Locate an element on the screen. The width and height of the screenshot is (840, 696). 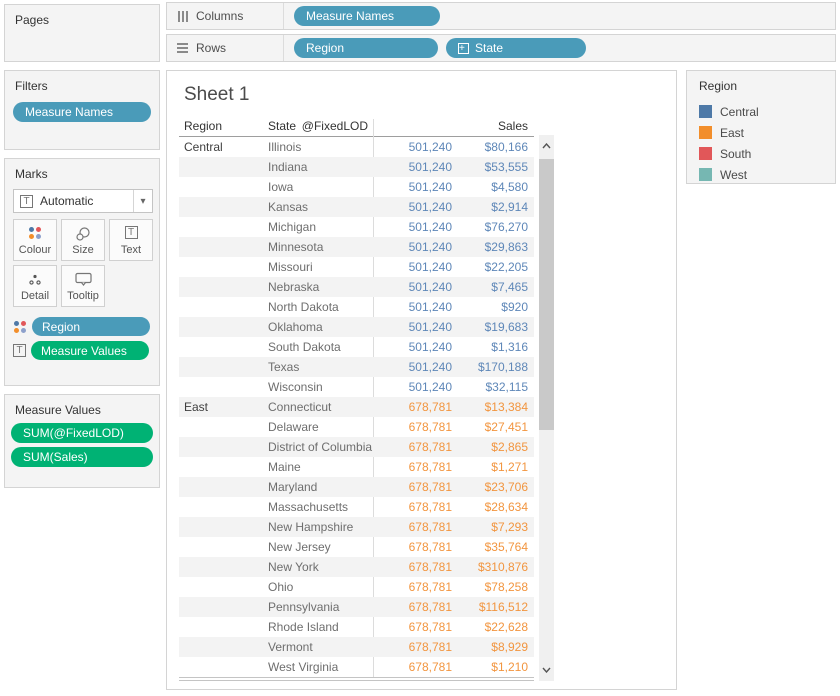
pill-measure-values: Measure Values is located at coordinates (90, 350).